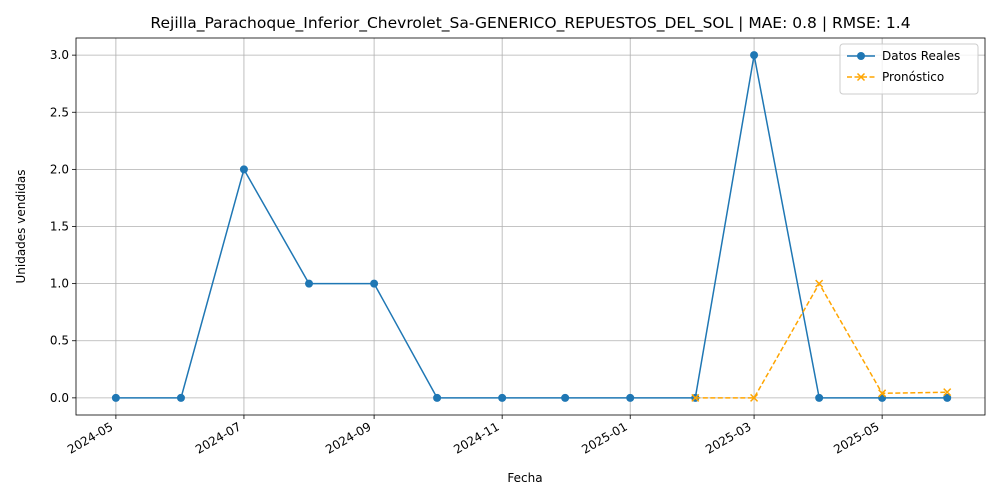  I want to click on y-tick-label: 3.0, so click(59, 55).